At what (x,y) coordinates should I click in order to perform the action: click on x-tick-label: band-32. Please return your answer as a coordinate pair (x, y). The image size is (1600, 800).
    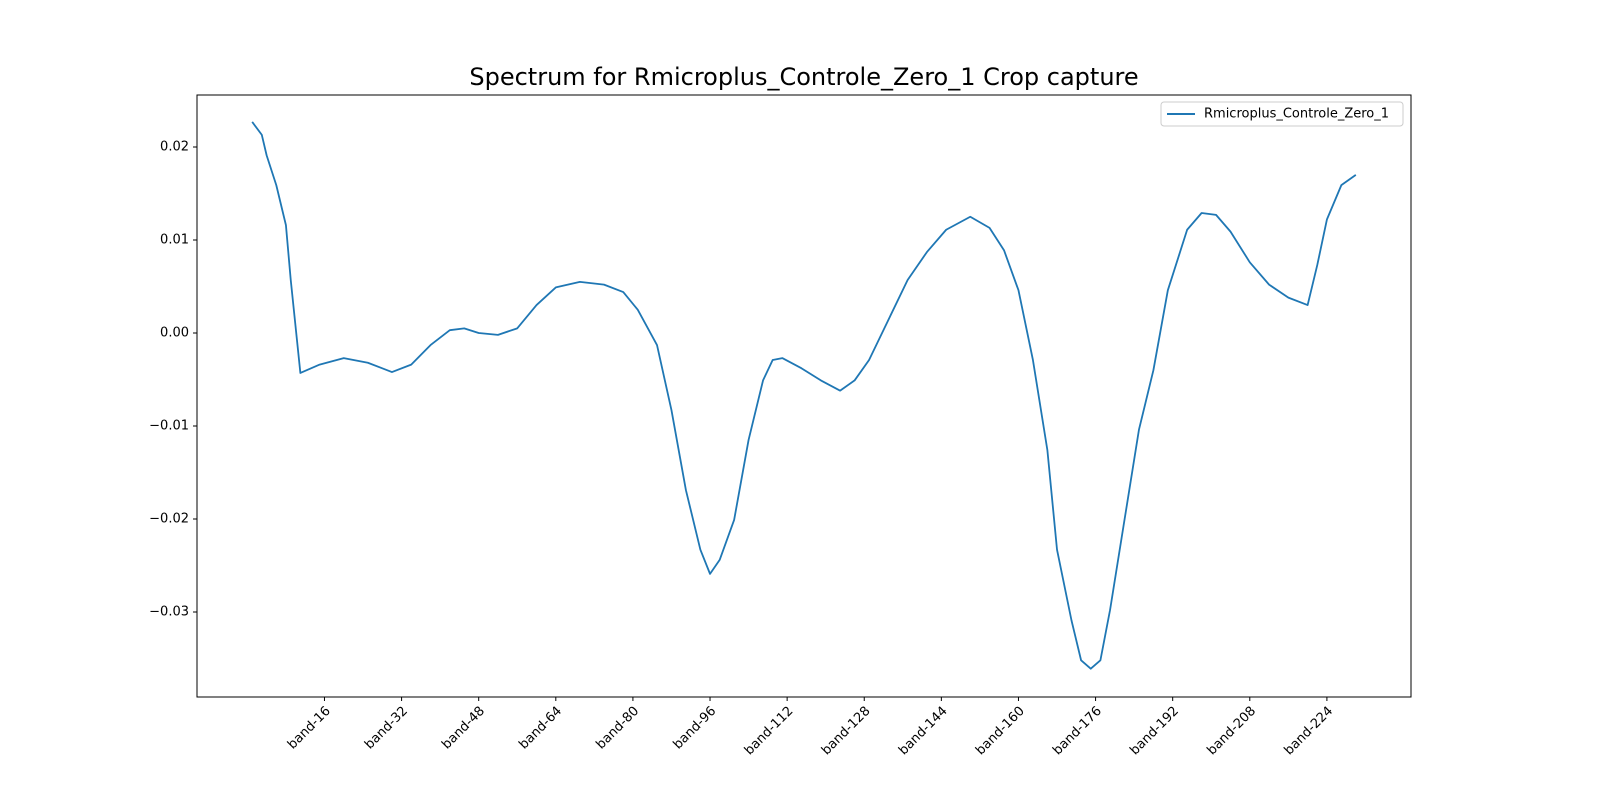
    Looking at the image, I should click on (386, 728).